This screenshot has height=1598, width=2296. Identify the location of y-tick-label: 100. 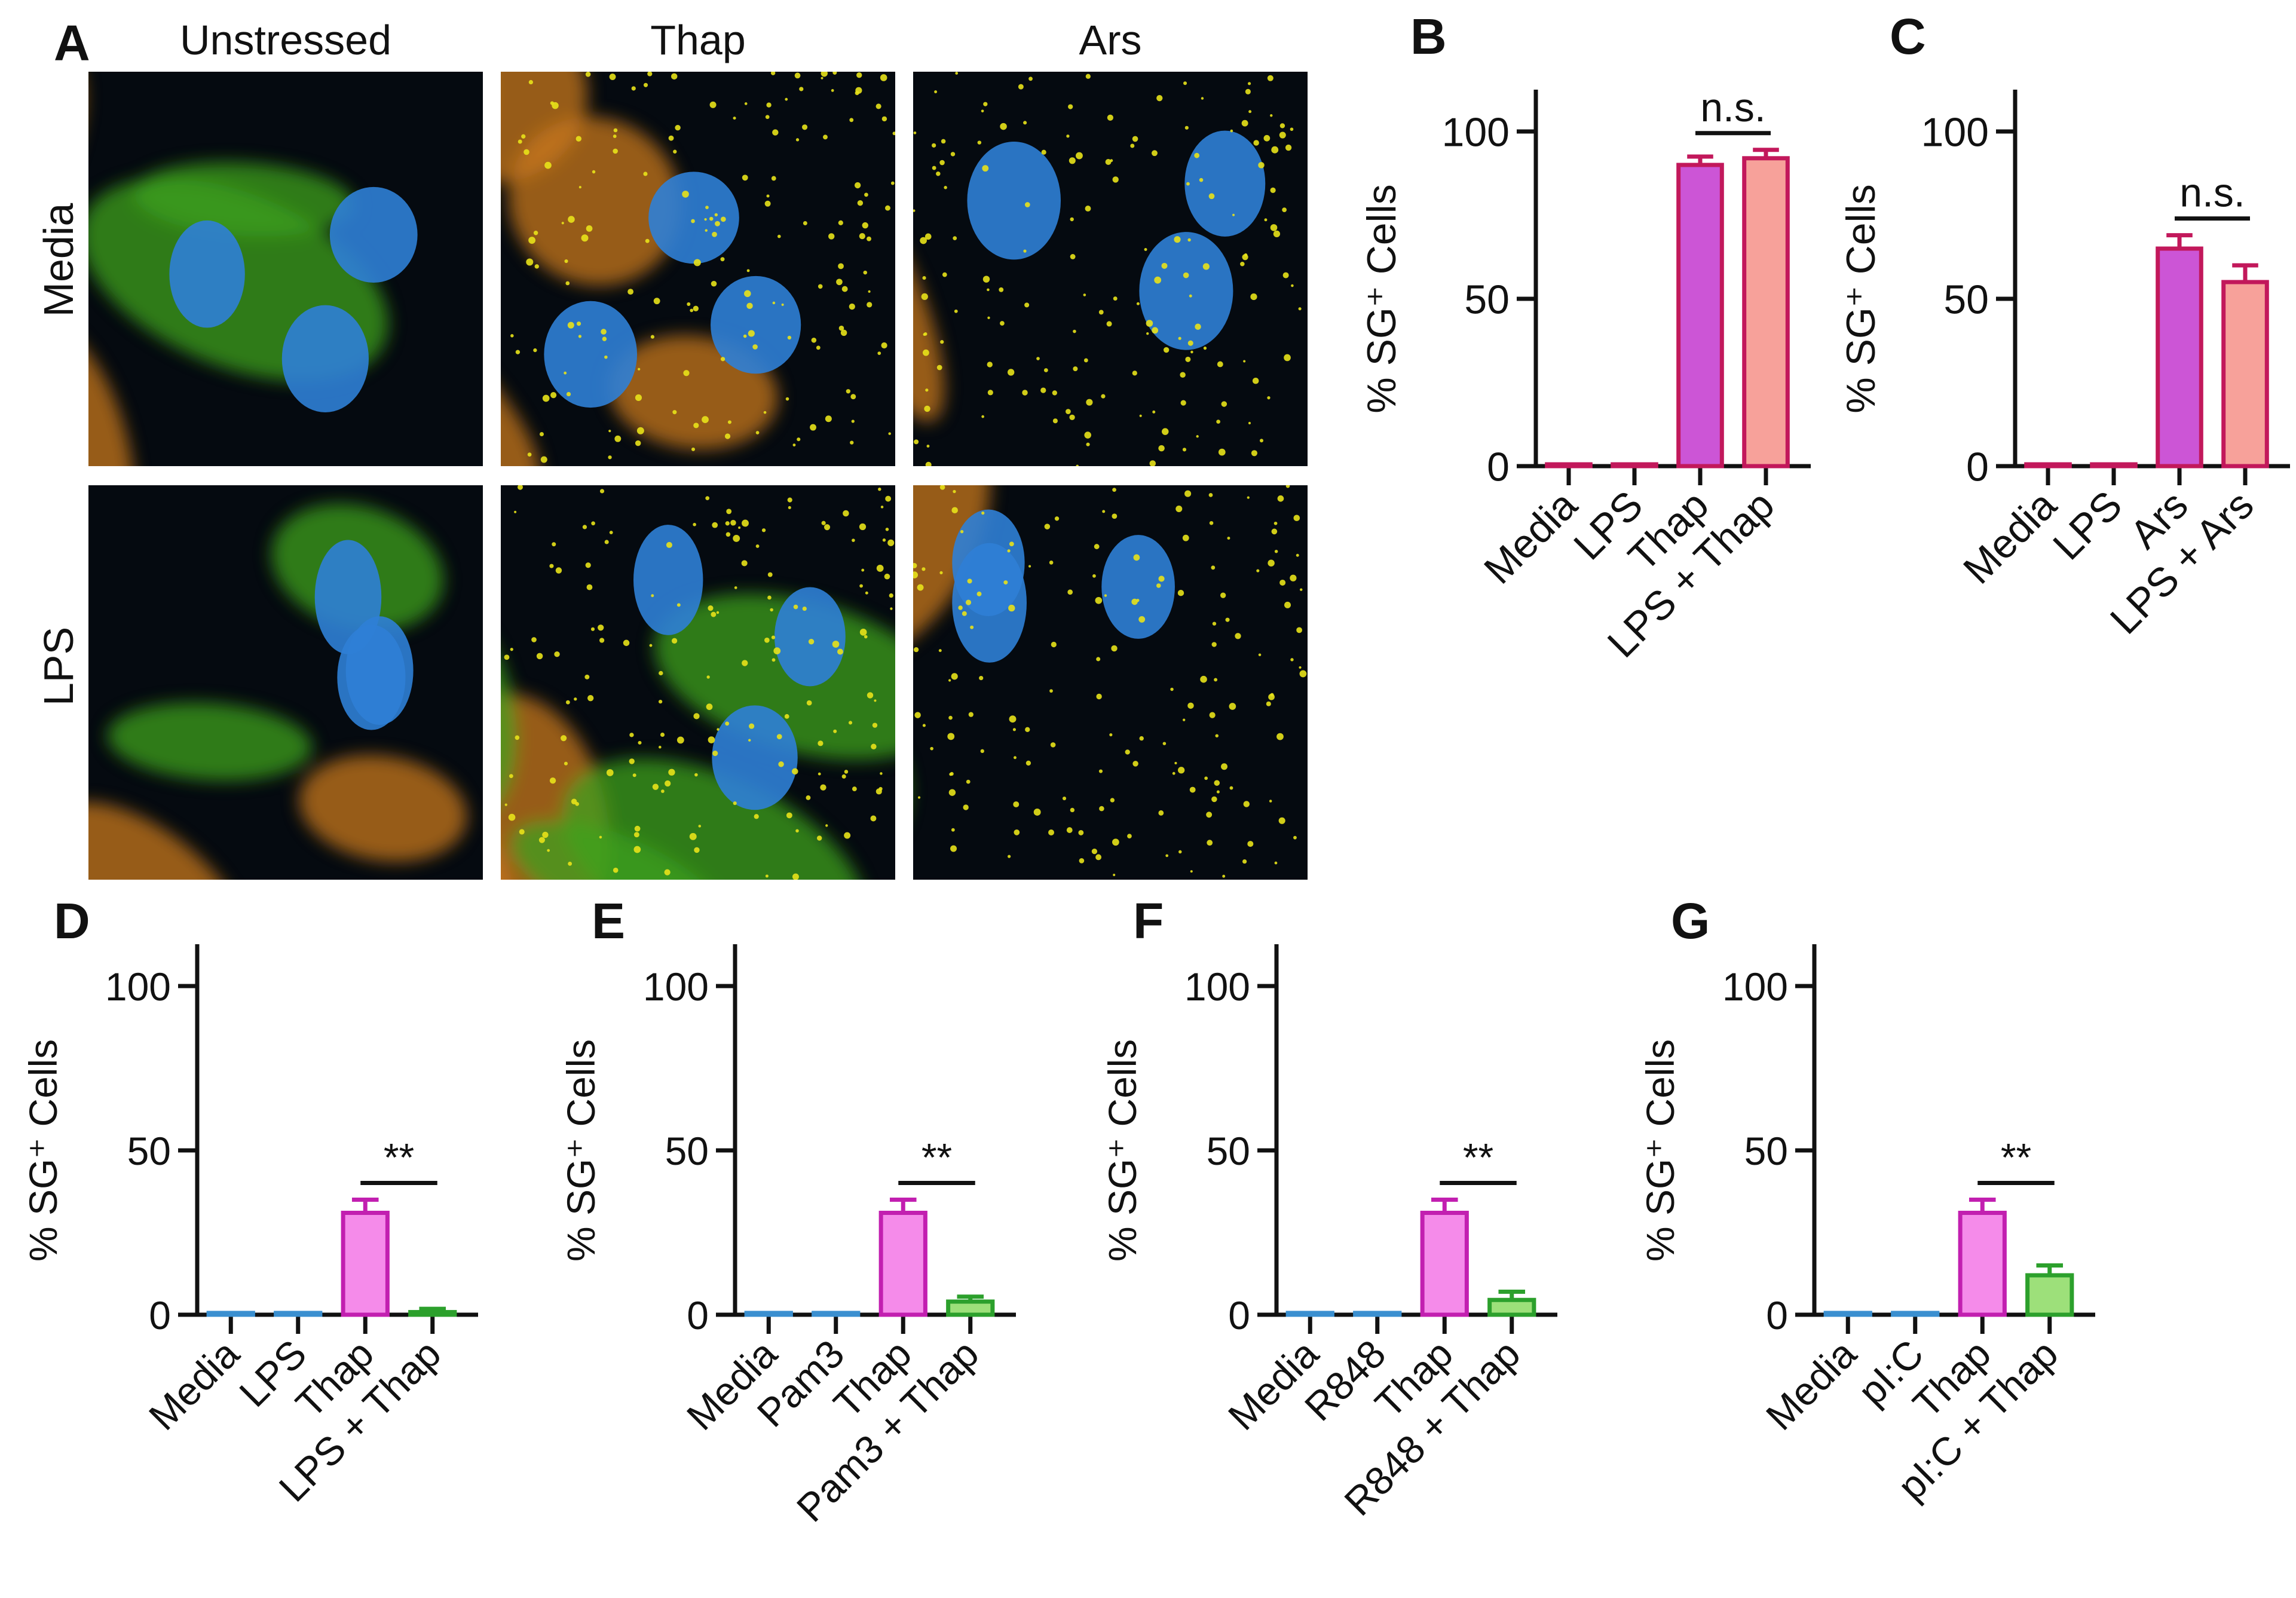
(1476, 132).